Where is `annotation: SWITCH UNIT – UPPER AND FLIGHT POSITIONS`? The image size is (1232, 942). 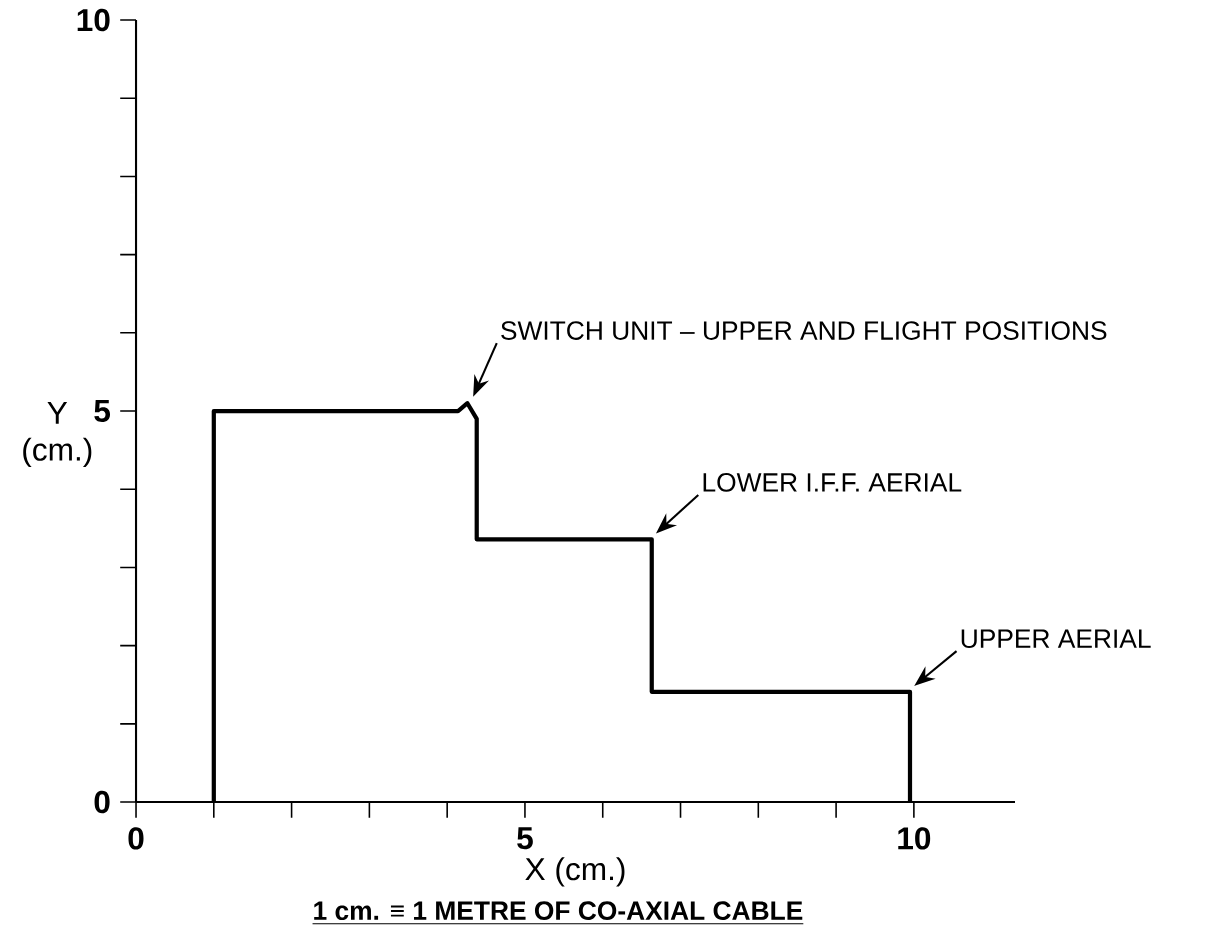
annotation: SWITCH UNIT – UPPER AND FLIGHT POSITIONS is located at coordinates (804, 330).